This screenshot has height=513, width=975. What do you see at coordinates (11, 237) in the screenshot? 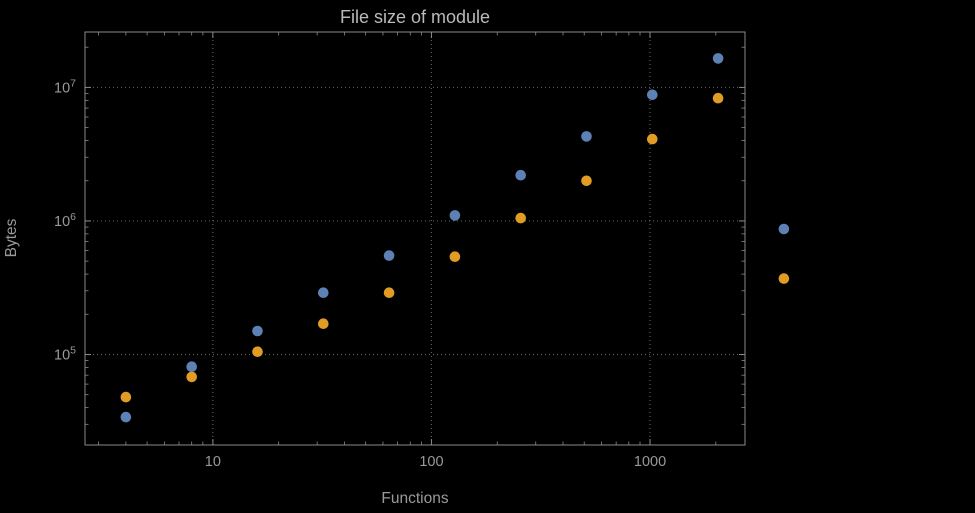
I see `y-axis-label: Bytes` at bounding box center [11, 237].